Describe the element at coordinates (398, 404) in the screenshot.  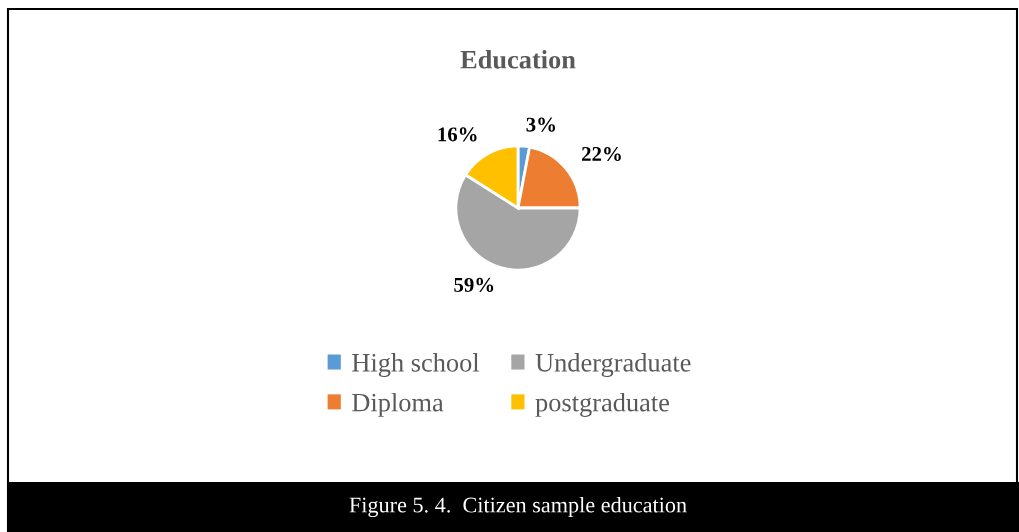
I see `legend-label: Diploma` at that location.